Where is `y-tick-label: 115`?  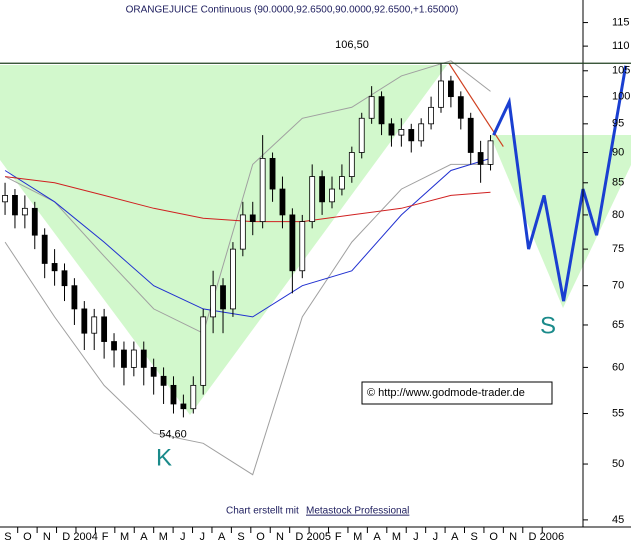 y-tick-label: 115 is located at coordinates (621, 22).